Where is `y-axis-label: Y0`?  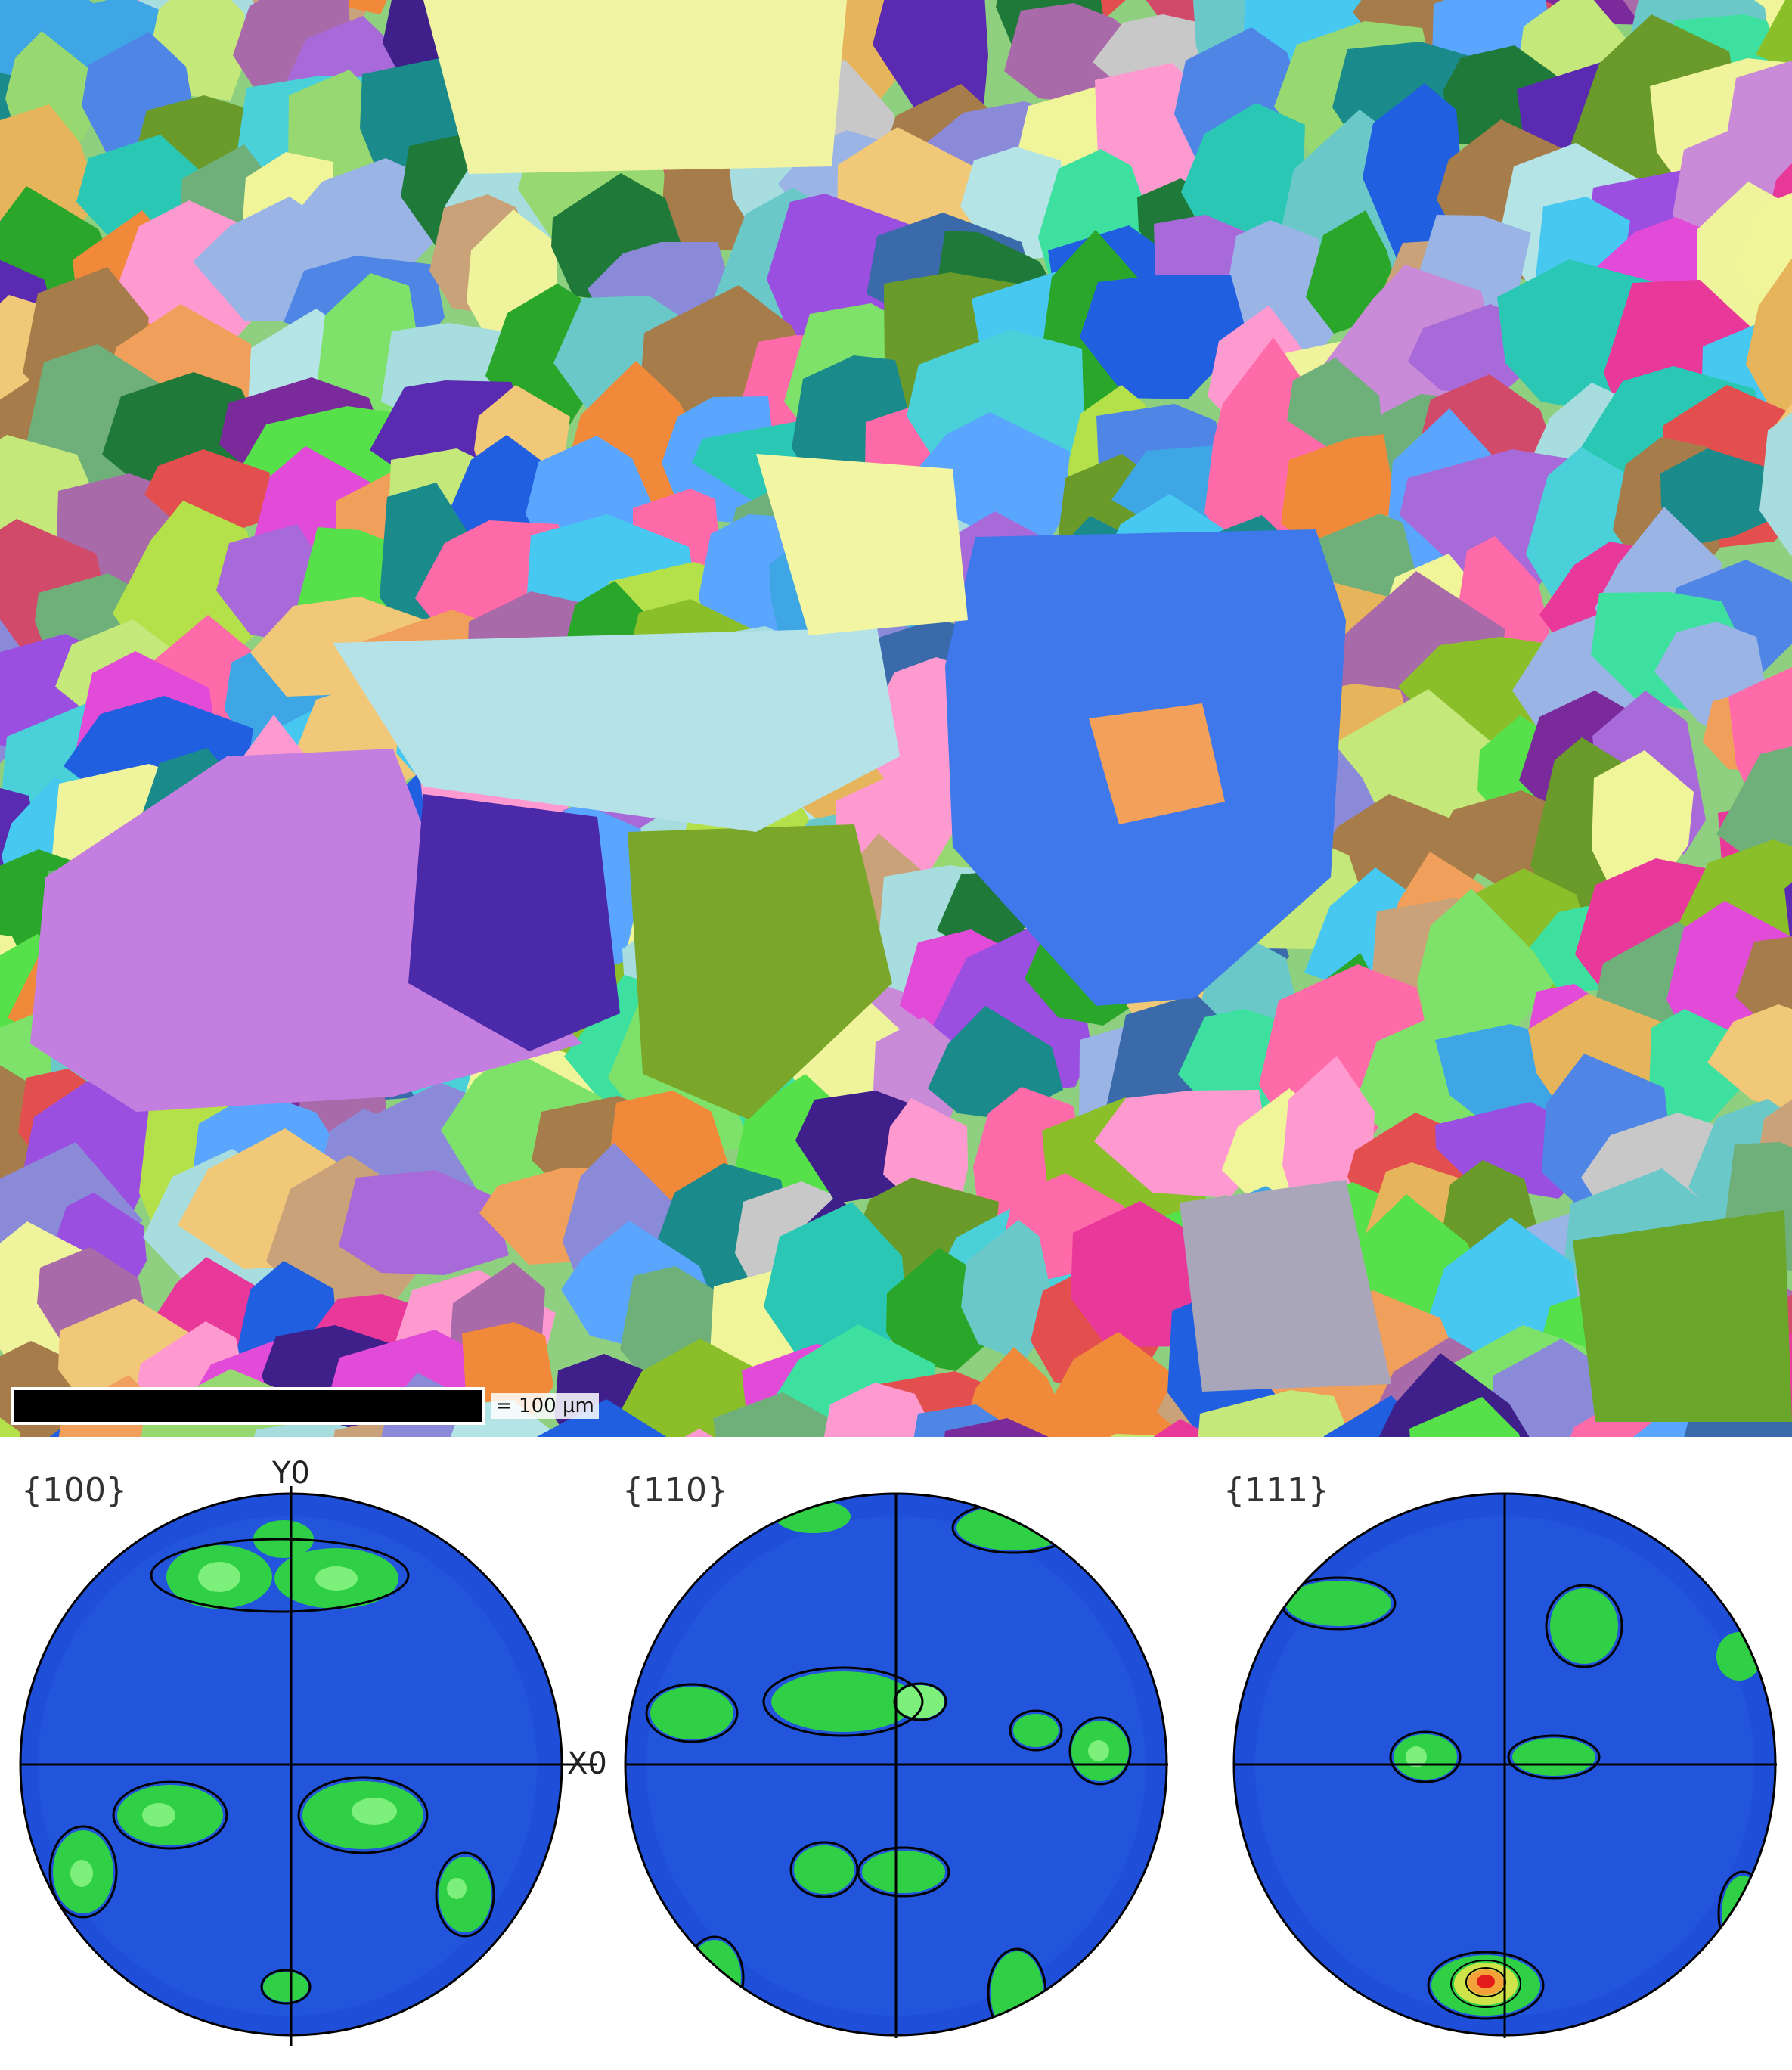
y-axis-label: Y0 is located at coordinates (291, 1473).